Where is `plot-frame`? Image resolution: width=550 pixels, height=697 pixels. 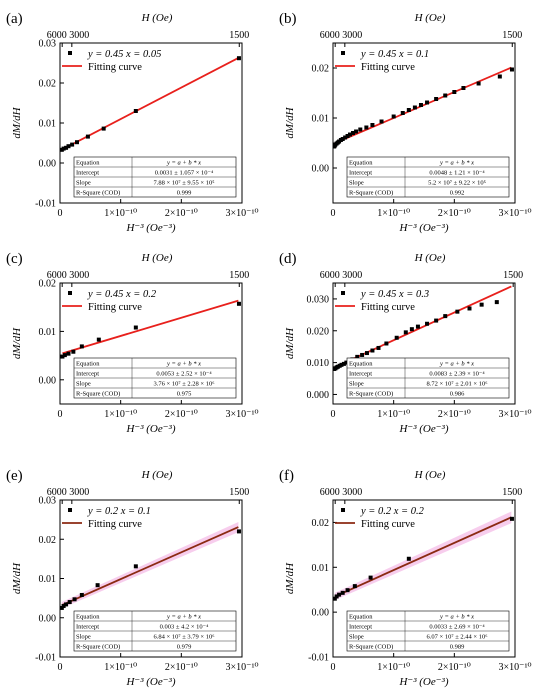 plot-frame is located at coordinates (424, 343).